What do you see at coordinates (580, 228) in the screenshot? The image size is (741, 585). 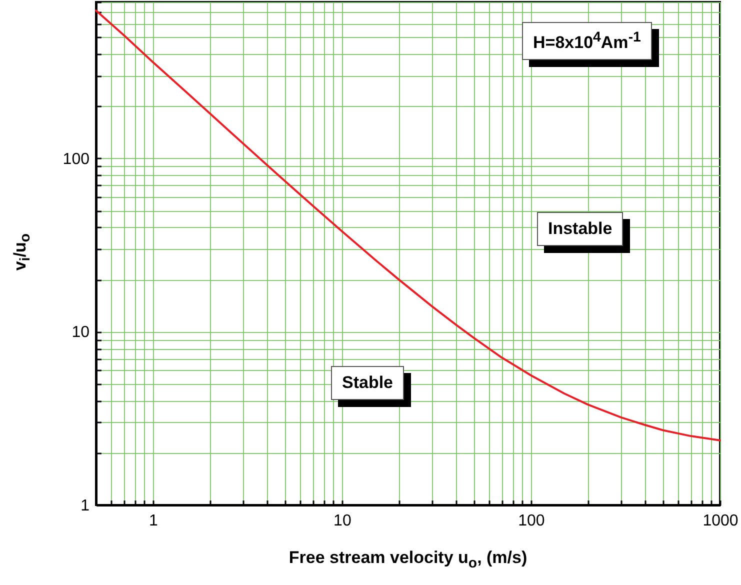 I see `annotation: Instable` at bounding box center [580, 228].